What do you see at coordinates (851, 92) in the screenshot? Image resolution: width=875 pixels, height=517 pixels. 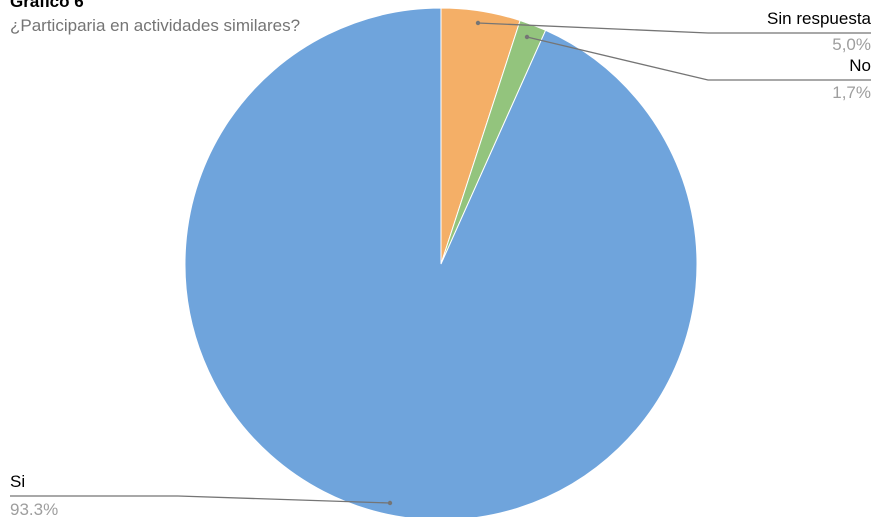 I see `slice-value-label: 1,7%` at bounding box center [851, 92].